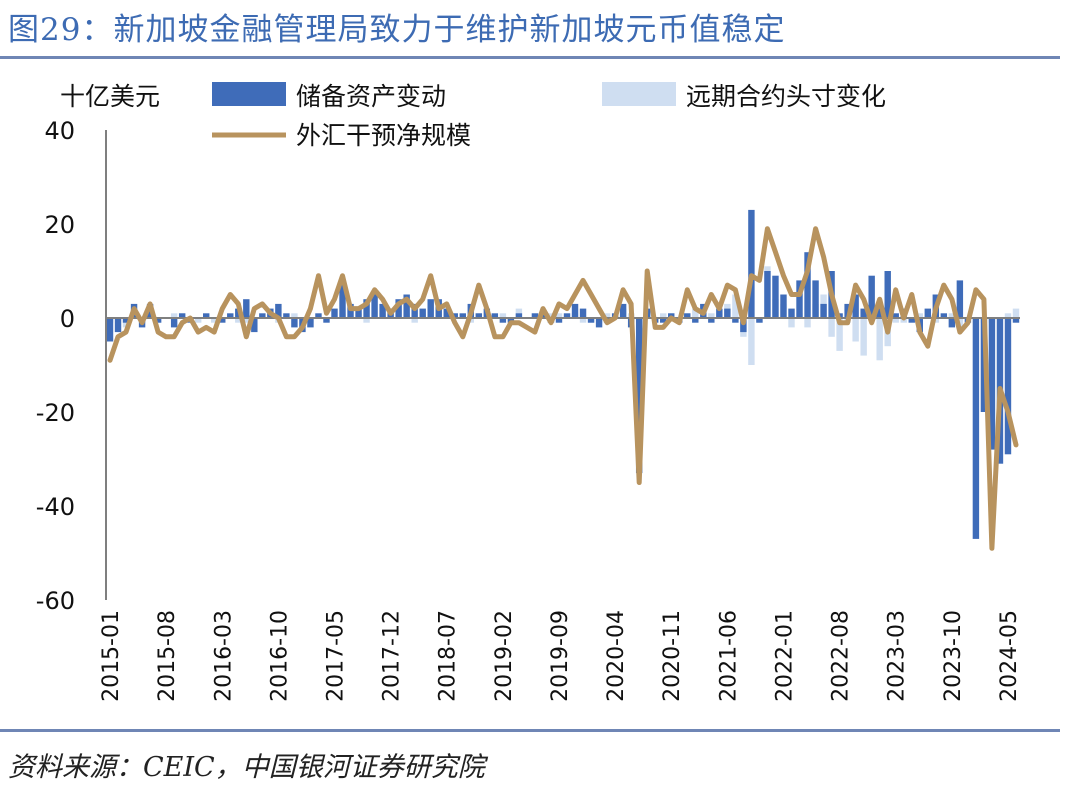  What do you see at coordinates (392, 656) in the screenshot?
I see `x-tick-label: 2017-12` at bounding box center [392, 656].